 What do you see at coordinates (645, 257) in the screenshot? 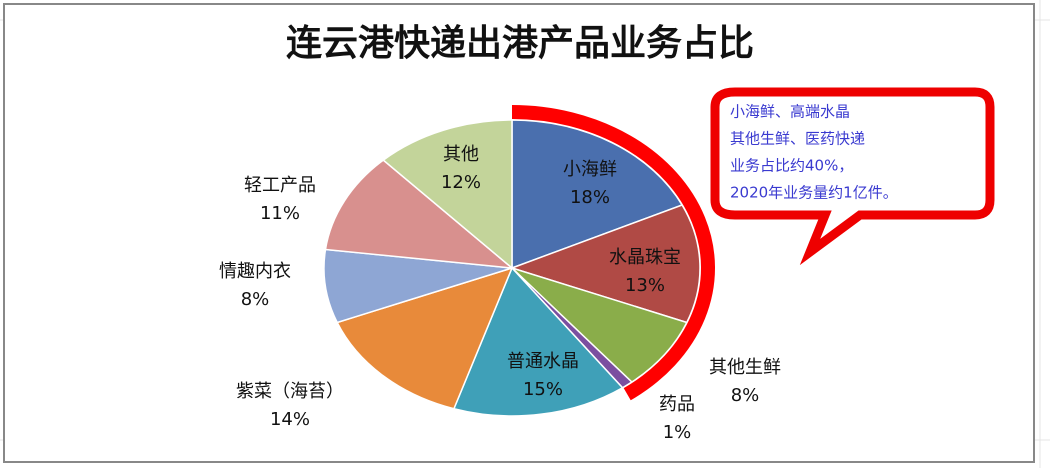
I see `slice-name: 水晶珠宝` at bounding box center [645, 257].